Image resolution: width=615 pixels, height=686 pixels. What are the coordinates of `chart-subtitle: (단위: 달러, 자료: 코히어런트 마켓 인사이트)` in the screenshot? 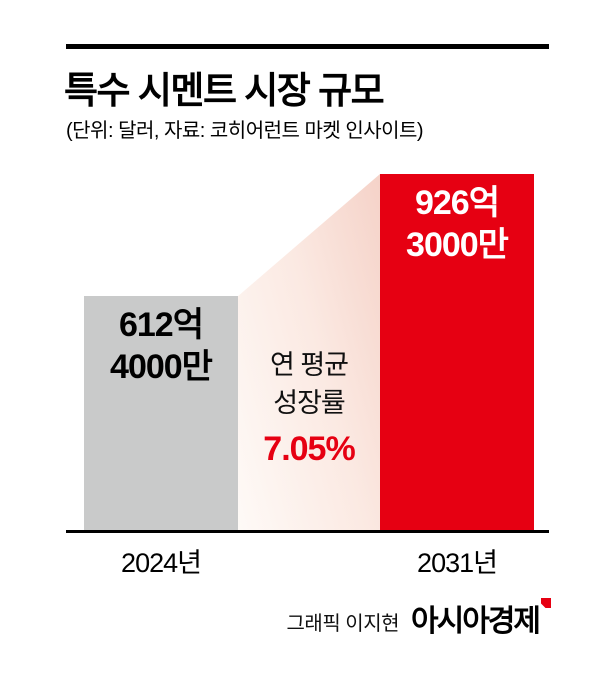 It's located at (245, 131).